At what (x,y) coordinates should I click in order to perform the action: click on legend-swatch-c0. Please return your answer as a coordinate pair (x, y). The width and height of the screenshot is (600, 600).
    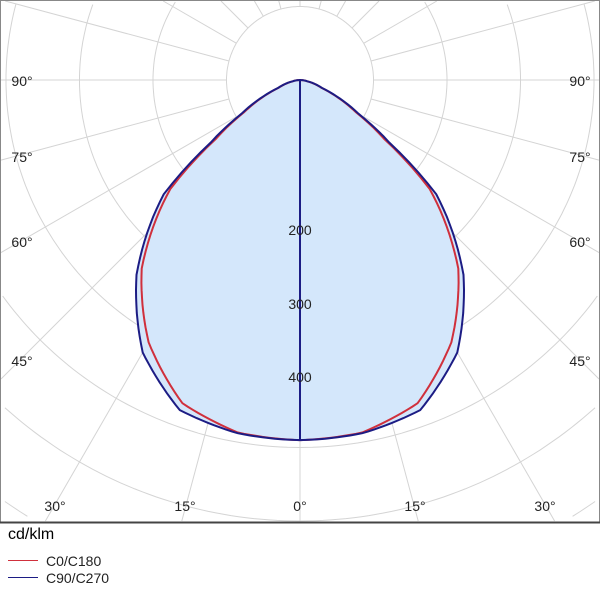
    Looking at the image, I should click on (23, 560).